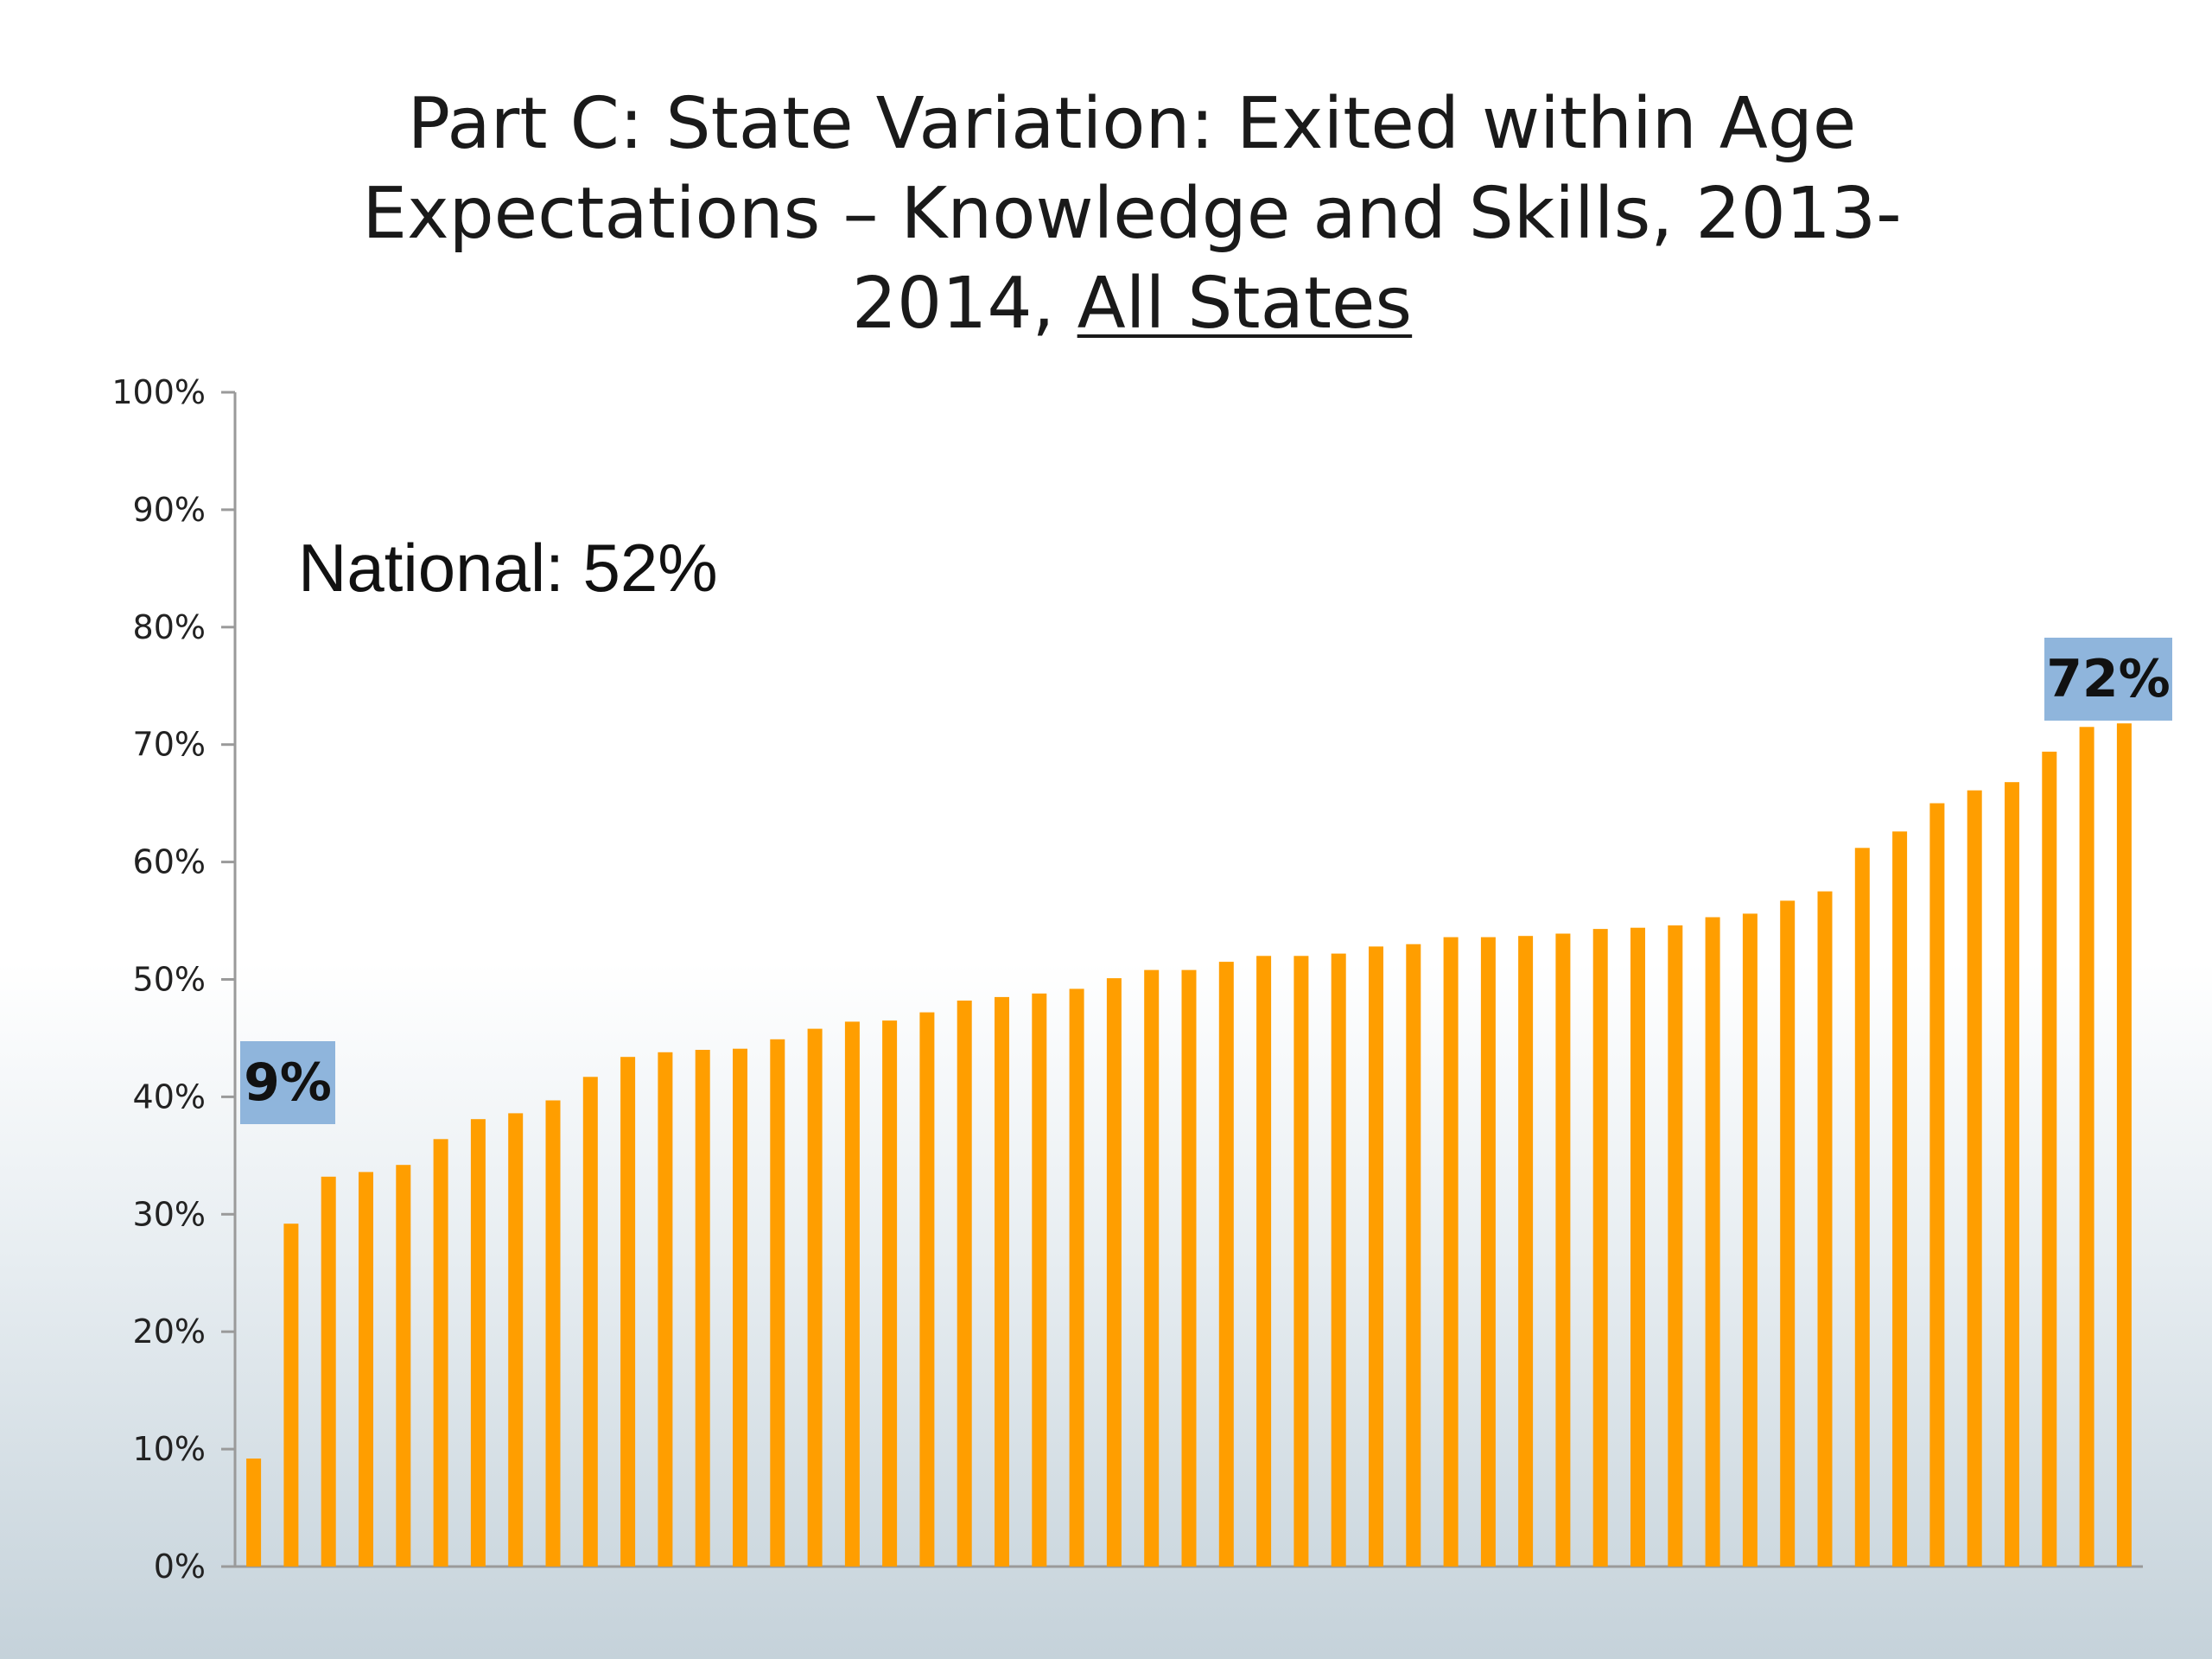  What do you see at coordinates (169, 510) in the screenshot?
I see `y-tick-label: 90%` at bounding box center [169, 510].